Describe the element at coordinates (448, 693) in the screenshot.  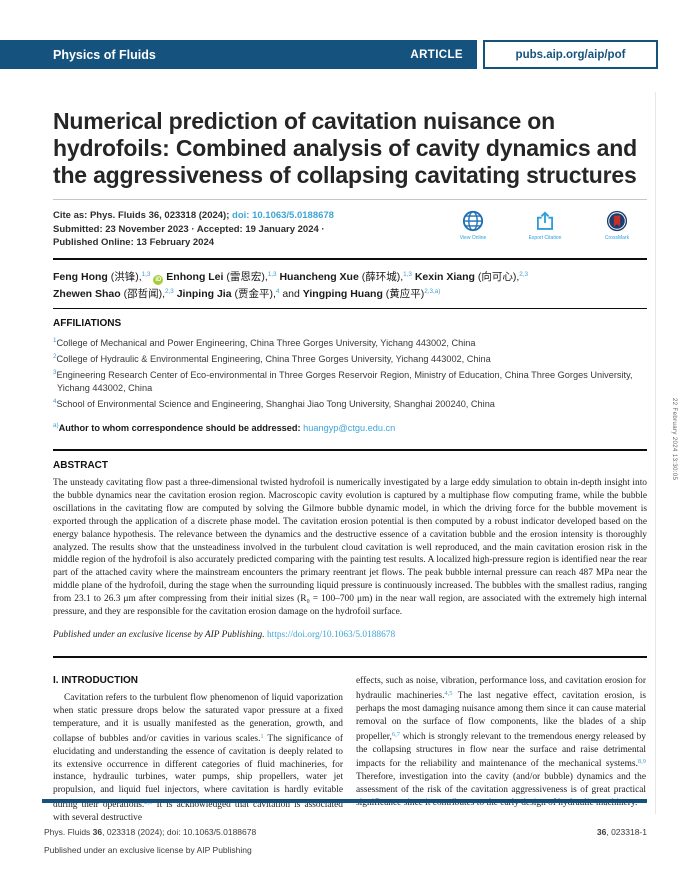
I see `text-fragment: 4,5` at that location.